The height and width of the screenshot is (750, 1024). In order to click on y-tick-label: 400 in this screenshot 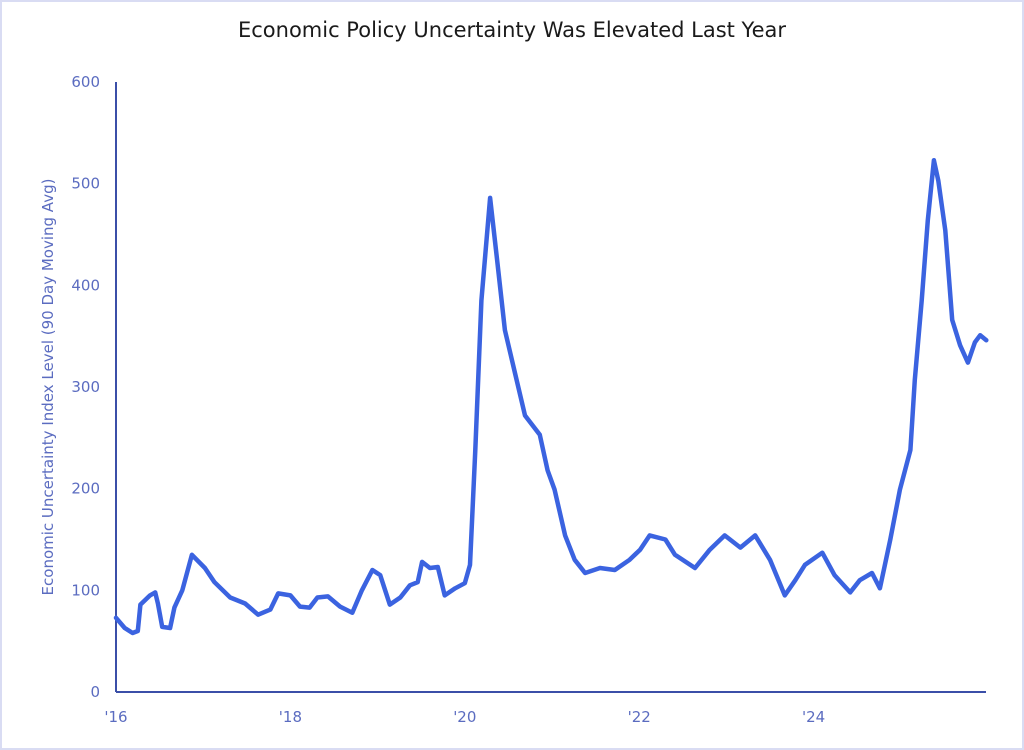, I will do `click(85, 285)`.